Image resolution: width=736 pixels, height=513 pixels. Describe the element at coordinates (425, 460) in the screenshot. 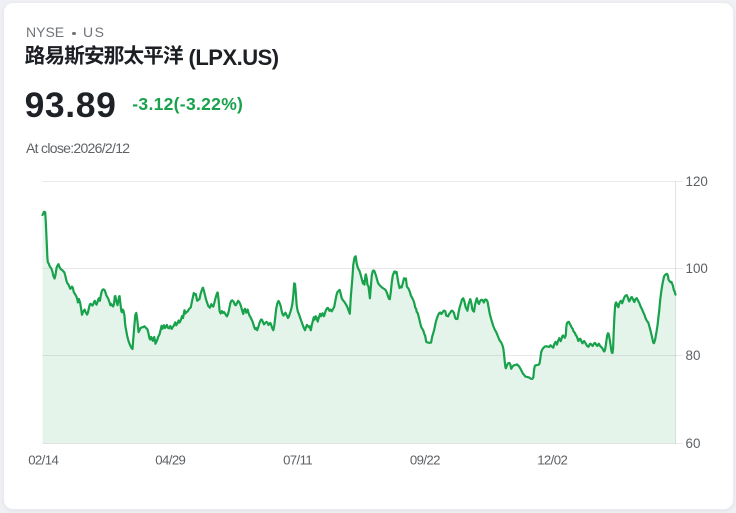

I see `svg-text: 09/22` at that location.